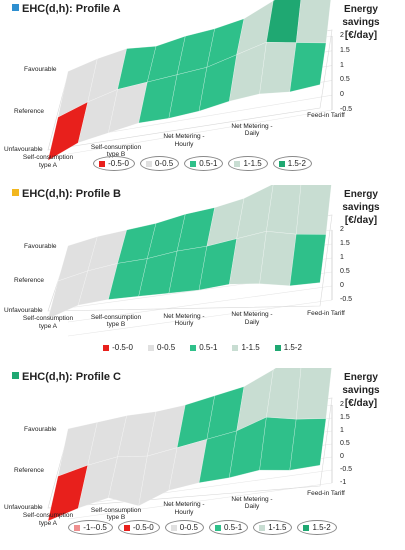  I want to click on legend-item: -1--0.5, so click(90, 527).